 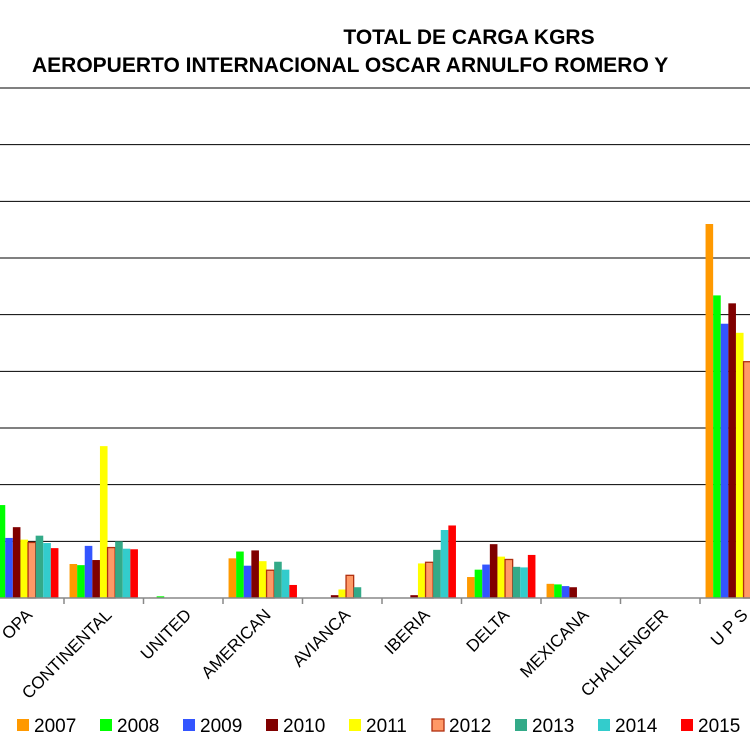 I want to click on bar-continental-2007, so click(x=73, y=581).